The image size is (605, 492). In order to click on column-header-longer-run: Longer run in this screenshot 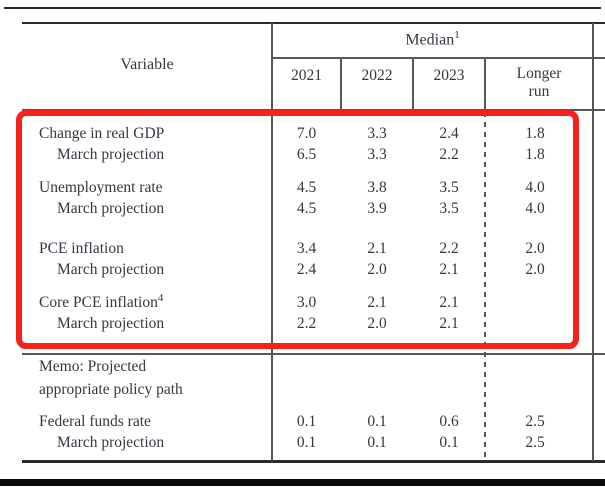, I will do `click(539, 83)`.